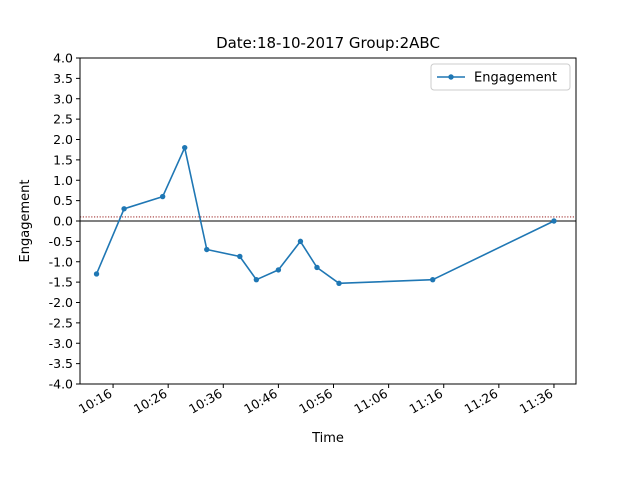 This screenshot has width=640, height=480. Describe the element at coordinates (370, 401) in the screenshot. I see `x-tick-label: 11:06` at that location.